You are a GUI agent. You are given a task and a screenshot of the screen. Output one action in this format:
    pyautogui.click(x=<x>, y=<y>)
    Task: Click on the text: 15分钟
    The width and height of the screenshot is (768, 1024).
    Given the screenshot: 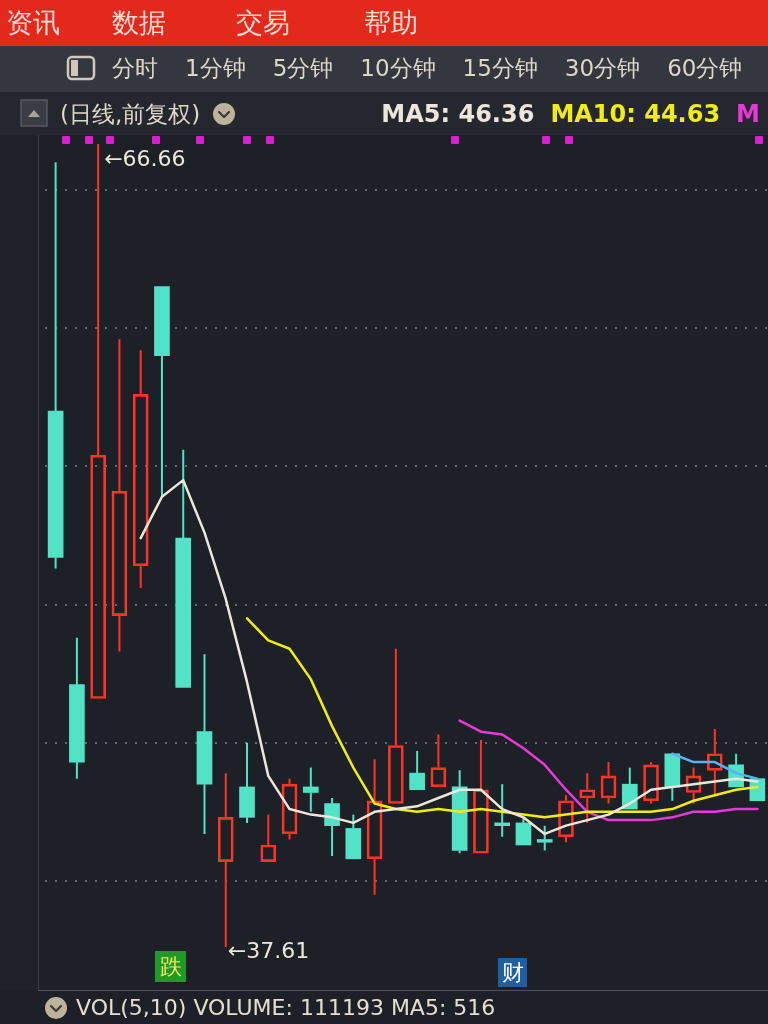 What is the action you would take?
    pyautogui.click(x=500, y=68)
    